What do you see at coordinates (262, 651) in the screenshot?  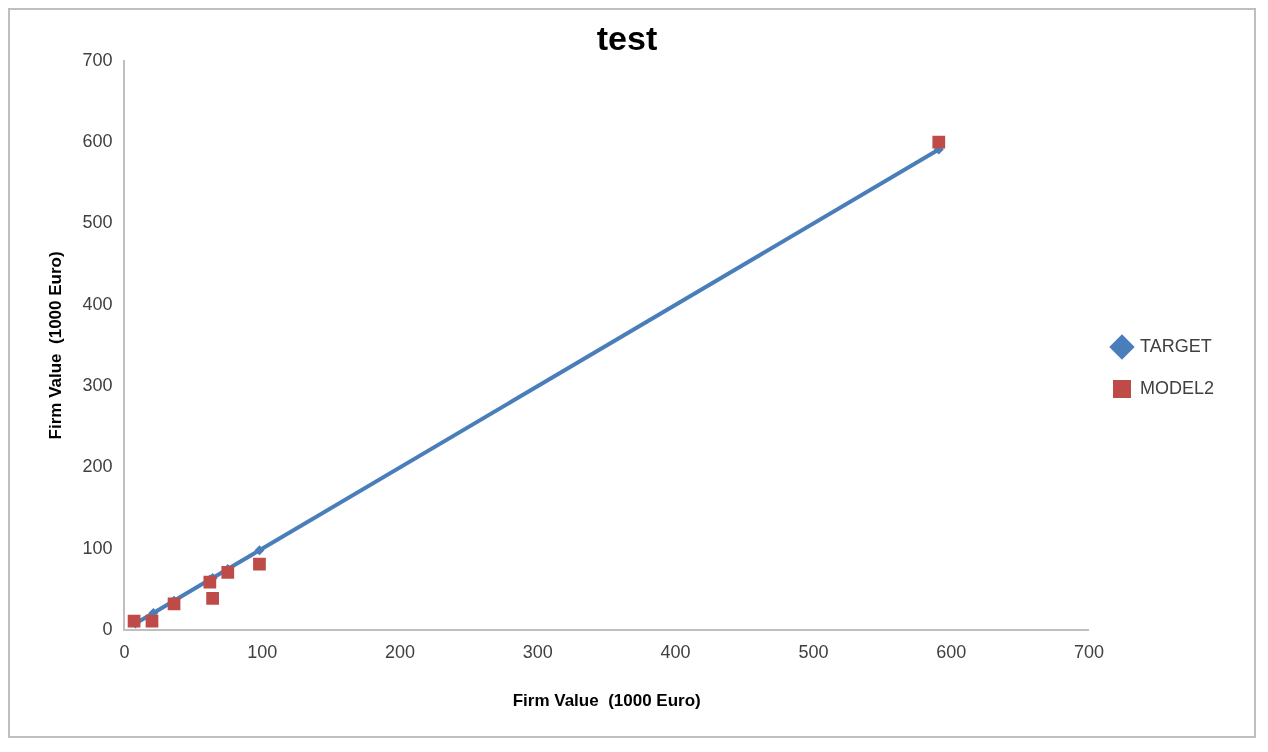 I see `x-tick-label: 100` at bounding box center [262, 651].